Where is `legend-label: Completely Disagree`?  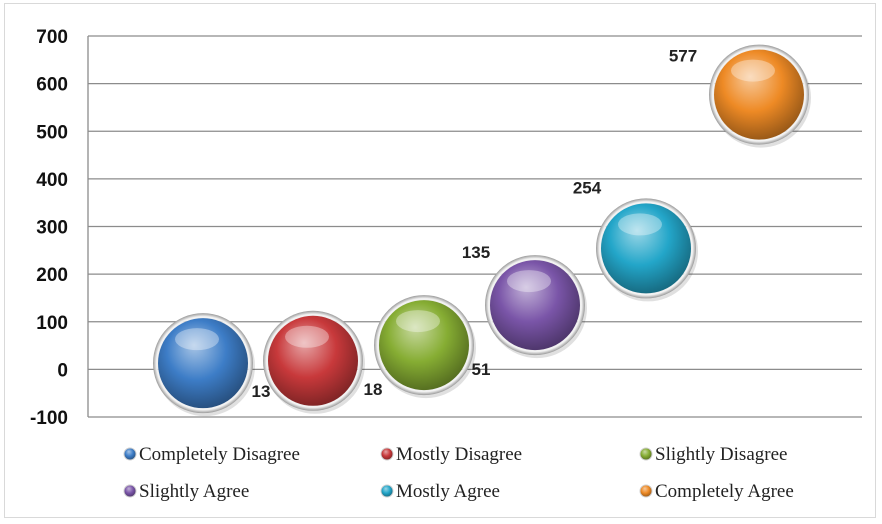 legend-label: Completely Disagree is located at coordinates (219, 454).